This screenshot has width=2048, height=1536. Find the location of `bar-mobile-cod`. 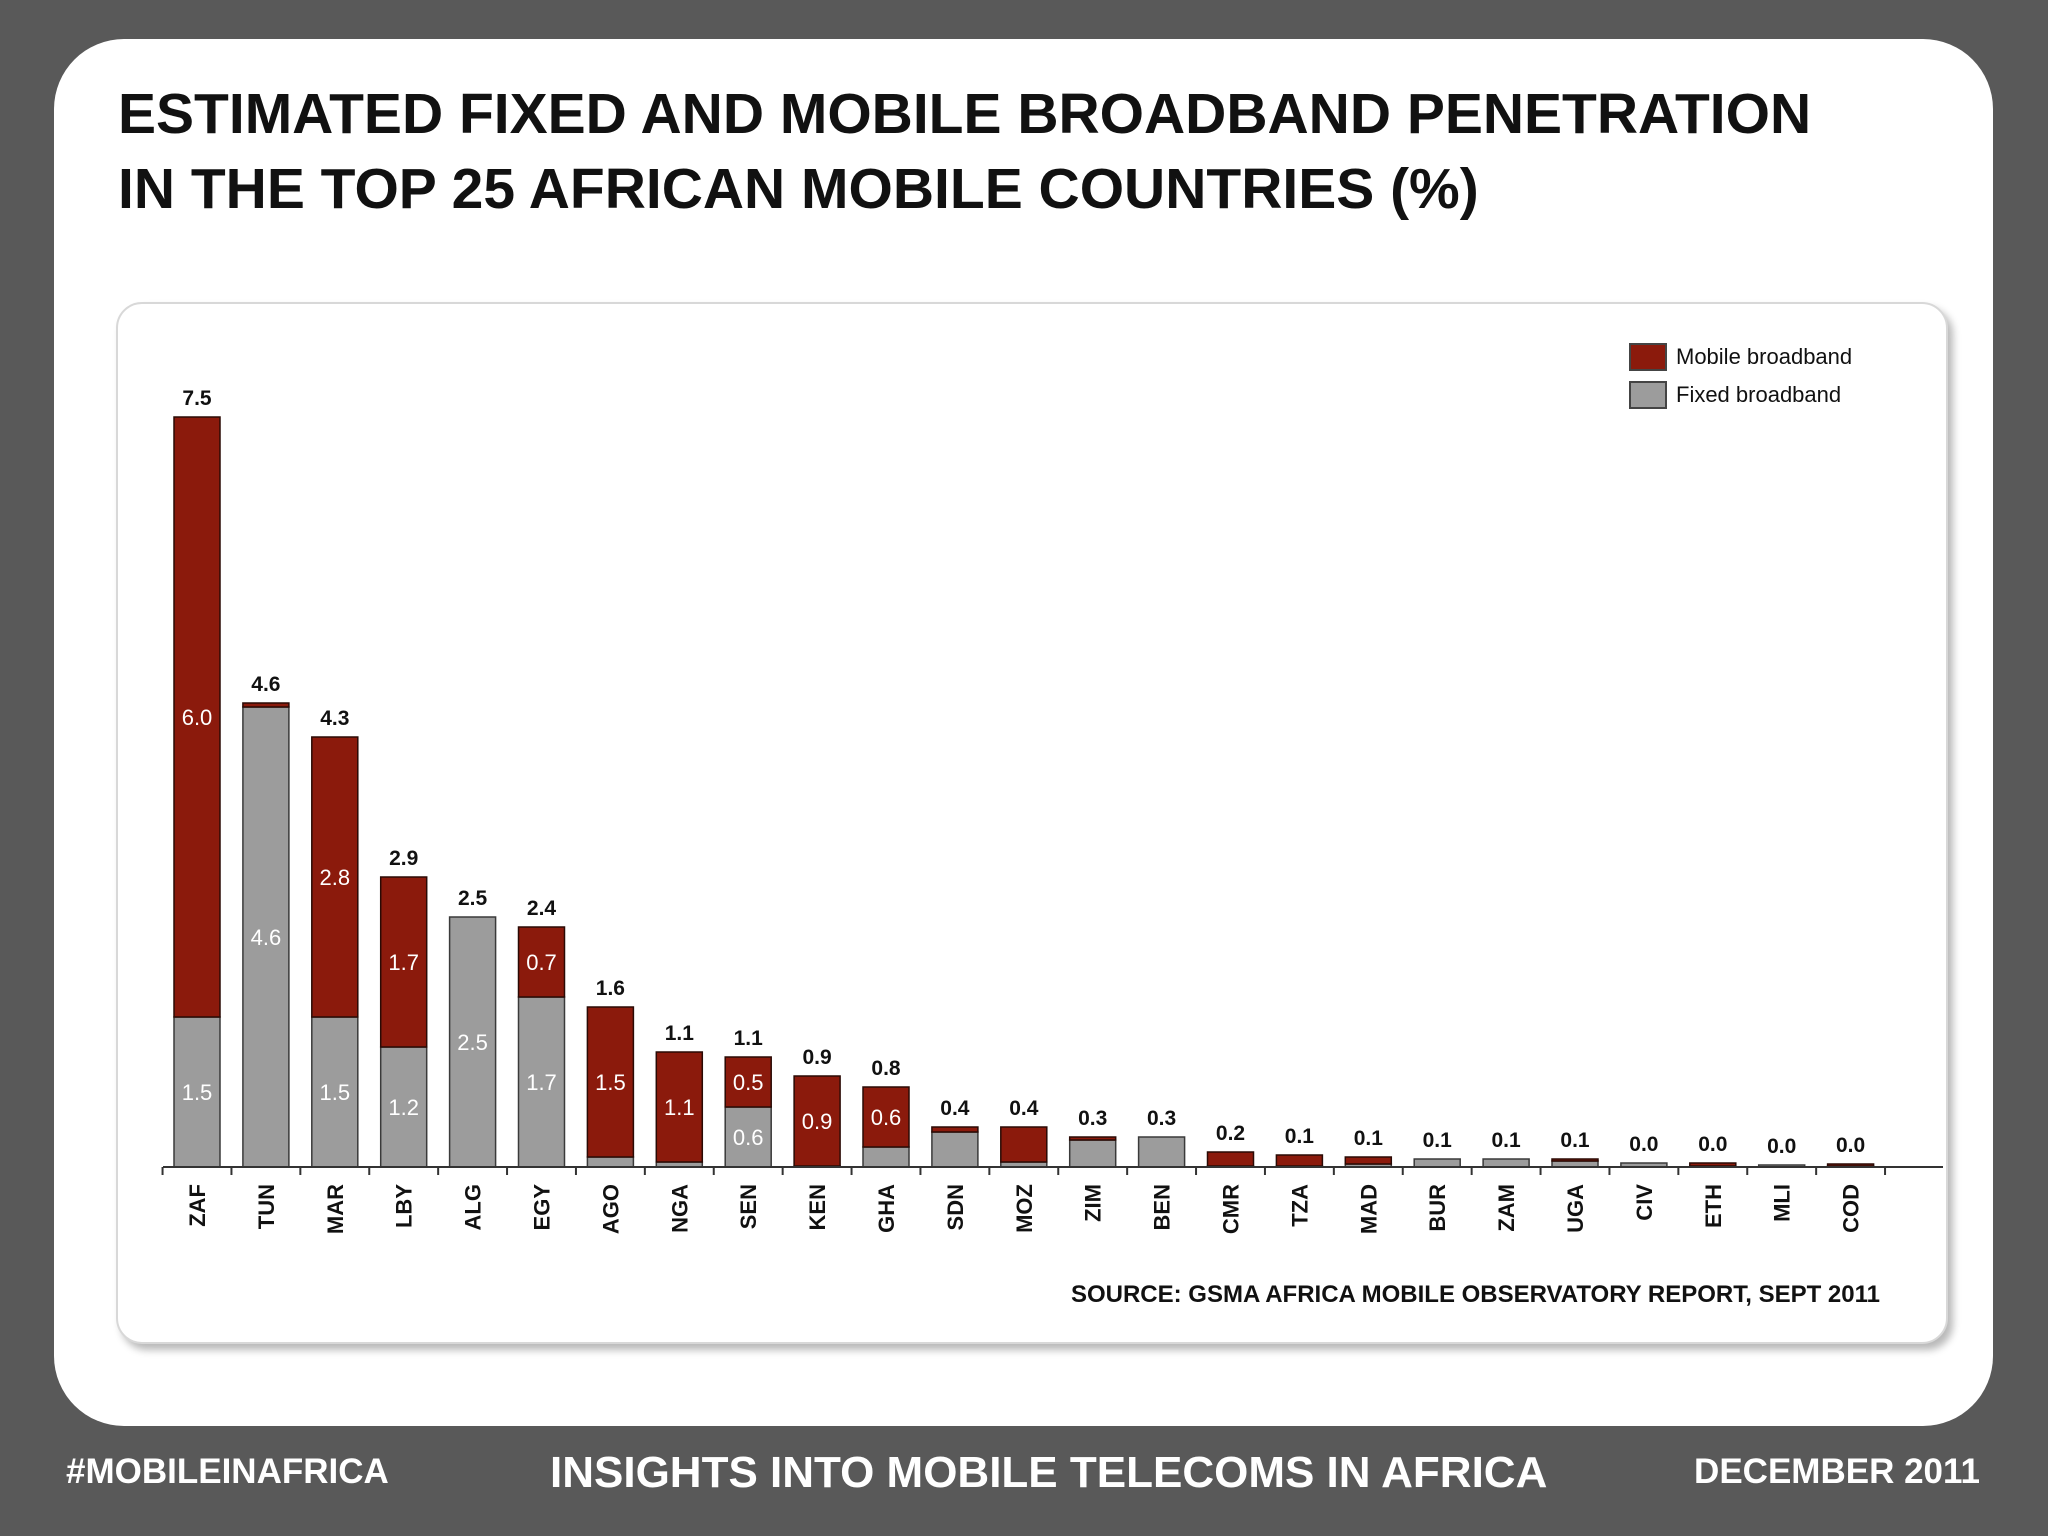

bar-mobile-cod is located at coordinates (1850, 1165).